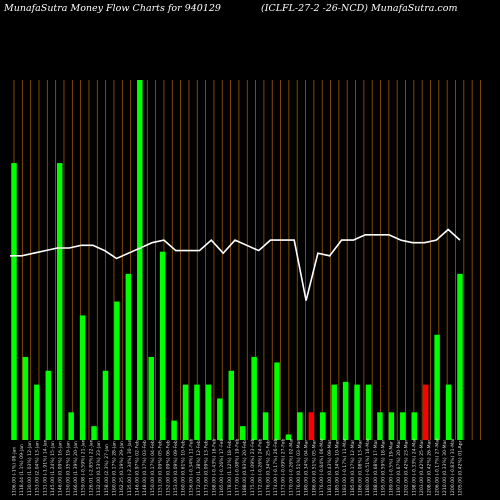 The height and width of the screenshot is (500, 500). I want to click on x-tick-label: 1186.00 (0.51%) 05-Mar, so click(314, 468).